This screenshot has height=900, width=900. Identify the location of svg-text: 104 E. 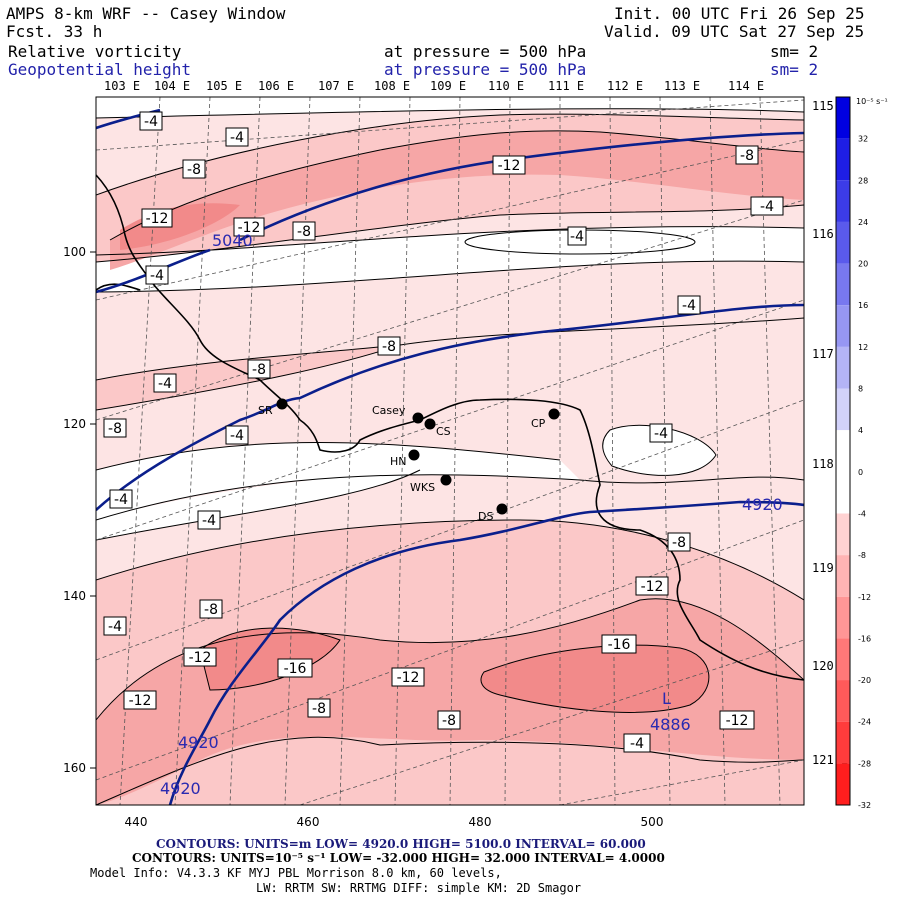
(172, 86).